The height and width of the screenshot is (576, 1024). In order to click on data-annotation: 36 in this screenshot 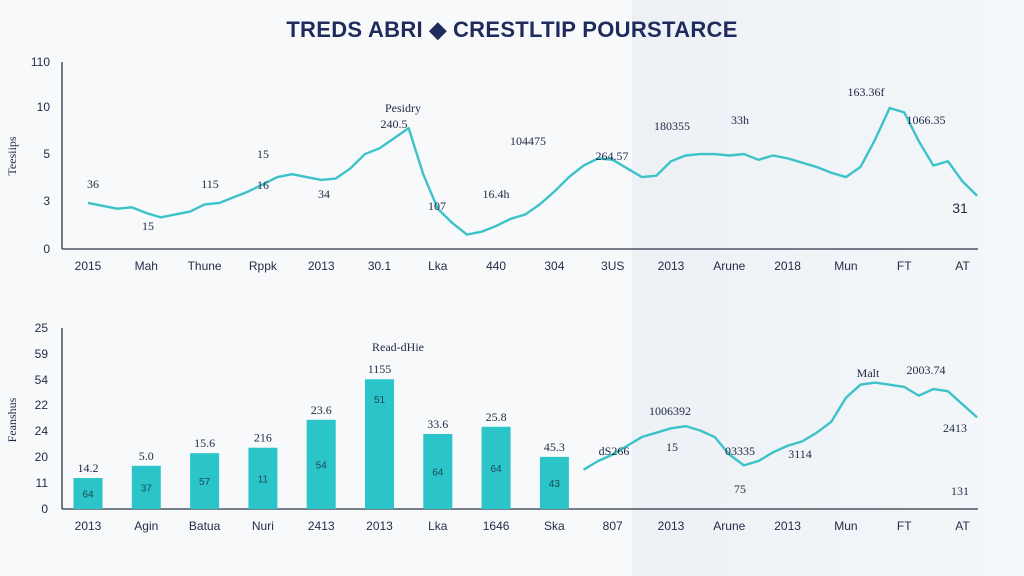, I will do `click(93, 184)`.